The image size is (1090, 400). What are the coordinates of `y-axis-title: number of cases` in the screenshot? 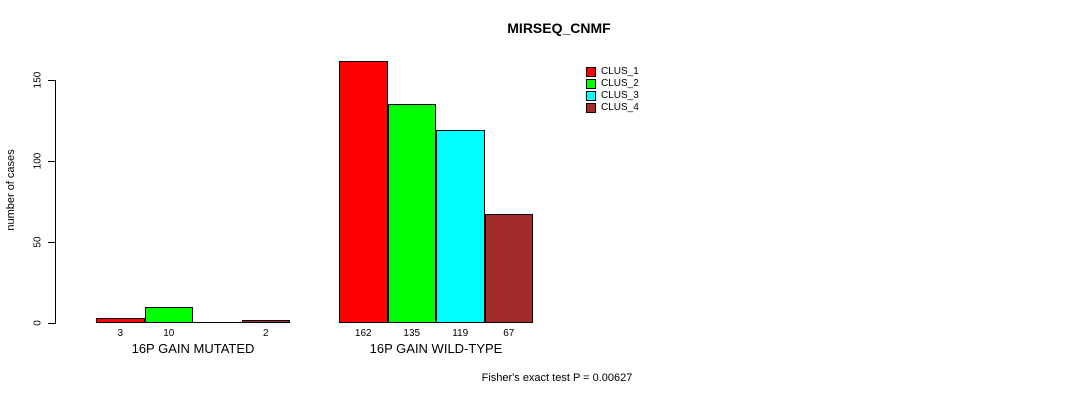 It's located at (11, 190).